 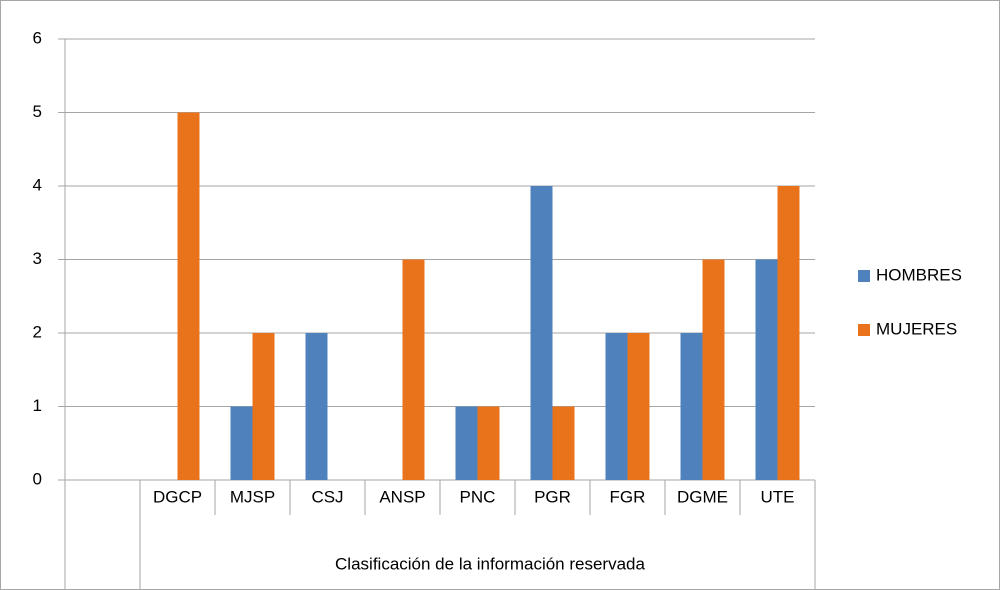 What do you see at coordinates (177, 496) in the screenshot?
I see `x-tick-label: DGCP` at bounding box center [177, 496].